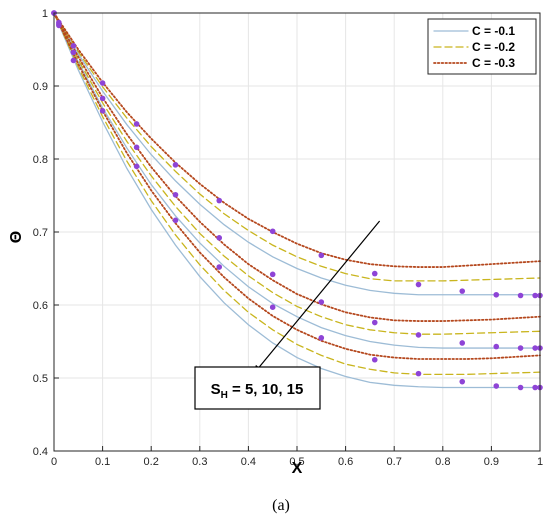  Describe the element at coordinates (54, 462) in the screenshot. I see `x-tick-label: 0` at that location.